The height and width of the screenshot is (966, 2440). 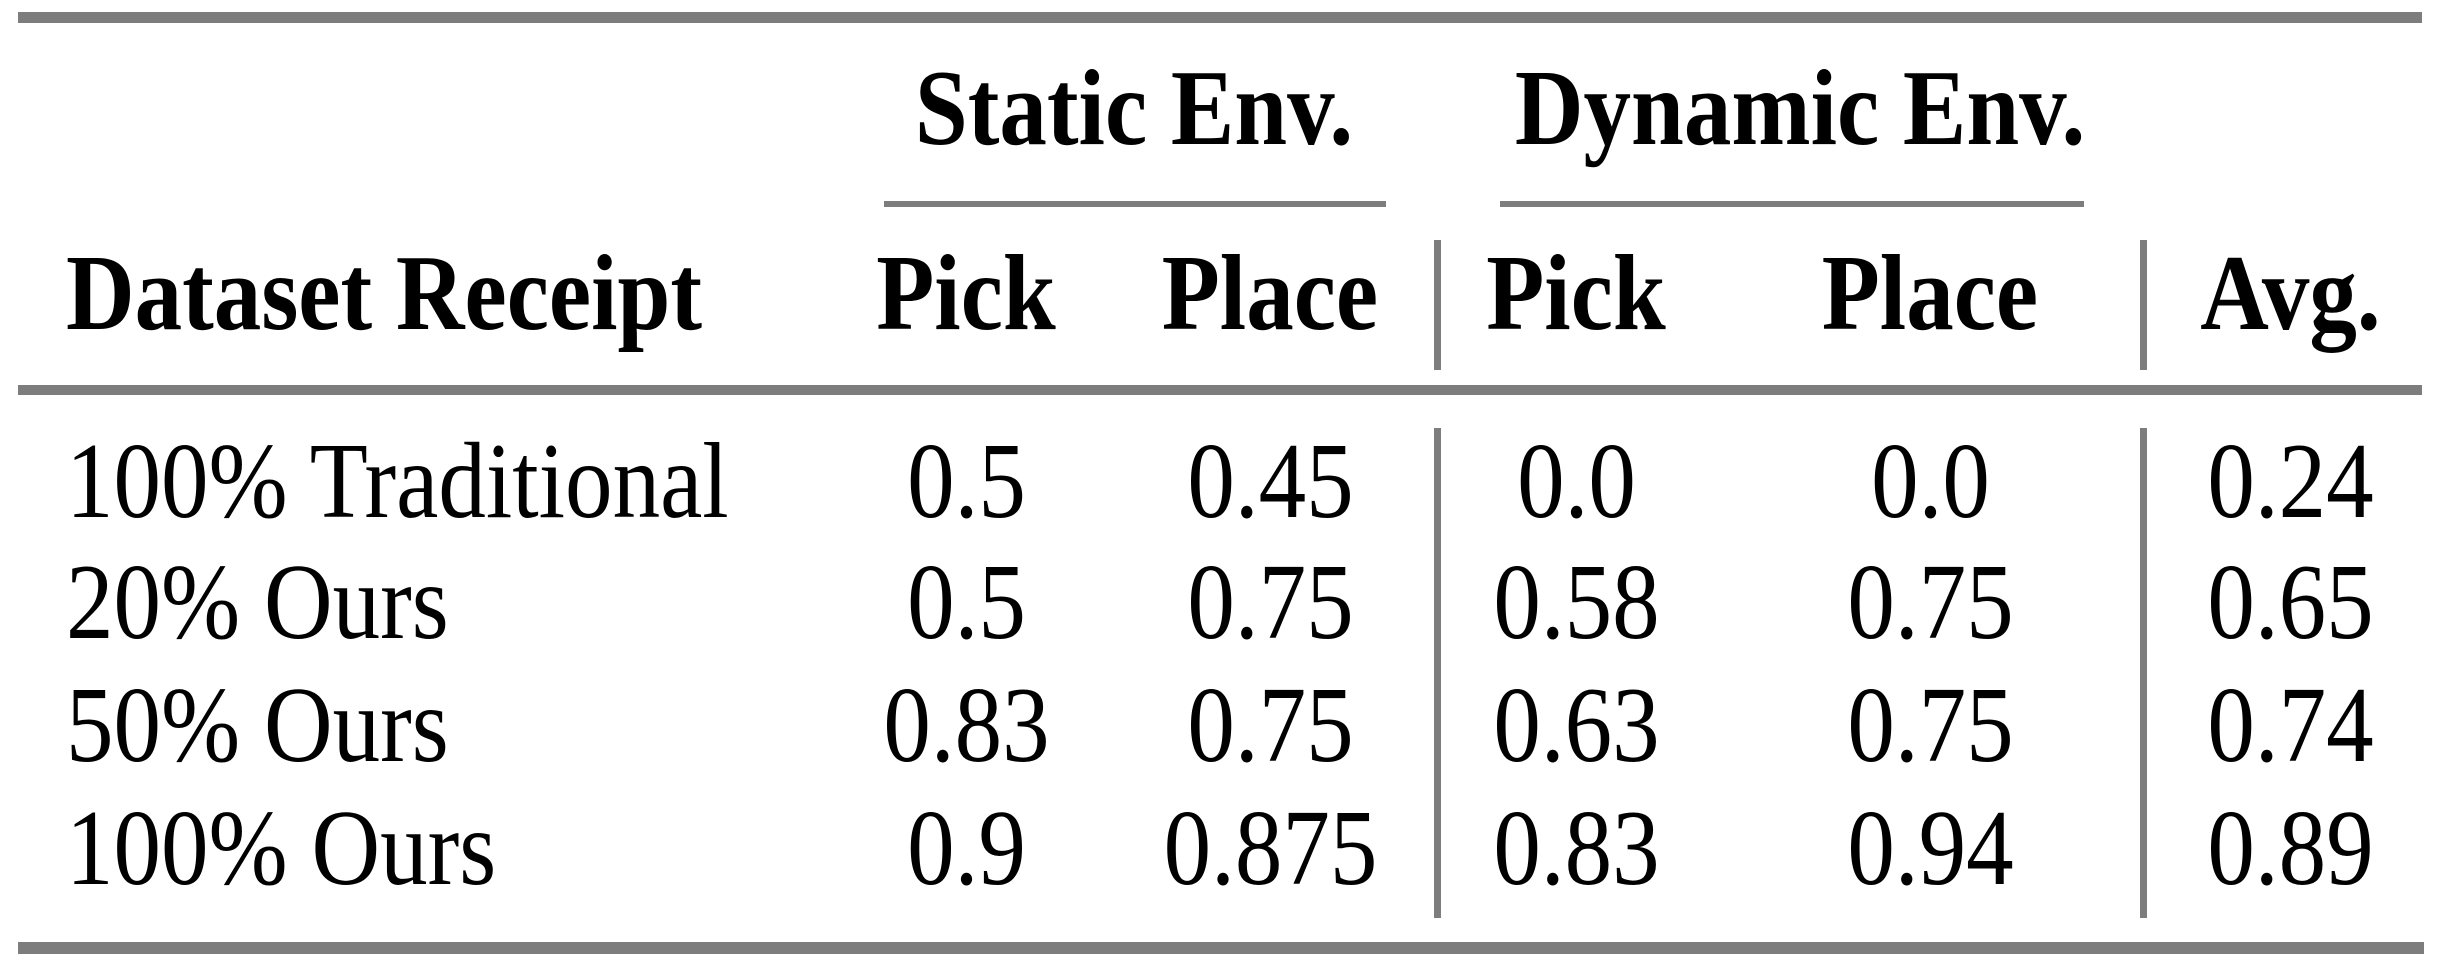 What do you see at coordinates (1800, 108) in the screenshot?
I see `group-header-dynamic-env-label: Dynamic Env.` at bounding box center [1800, 108].